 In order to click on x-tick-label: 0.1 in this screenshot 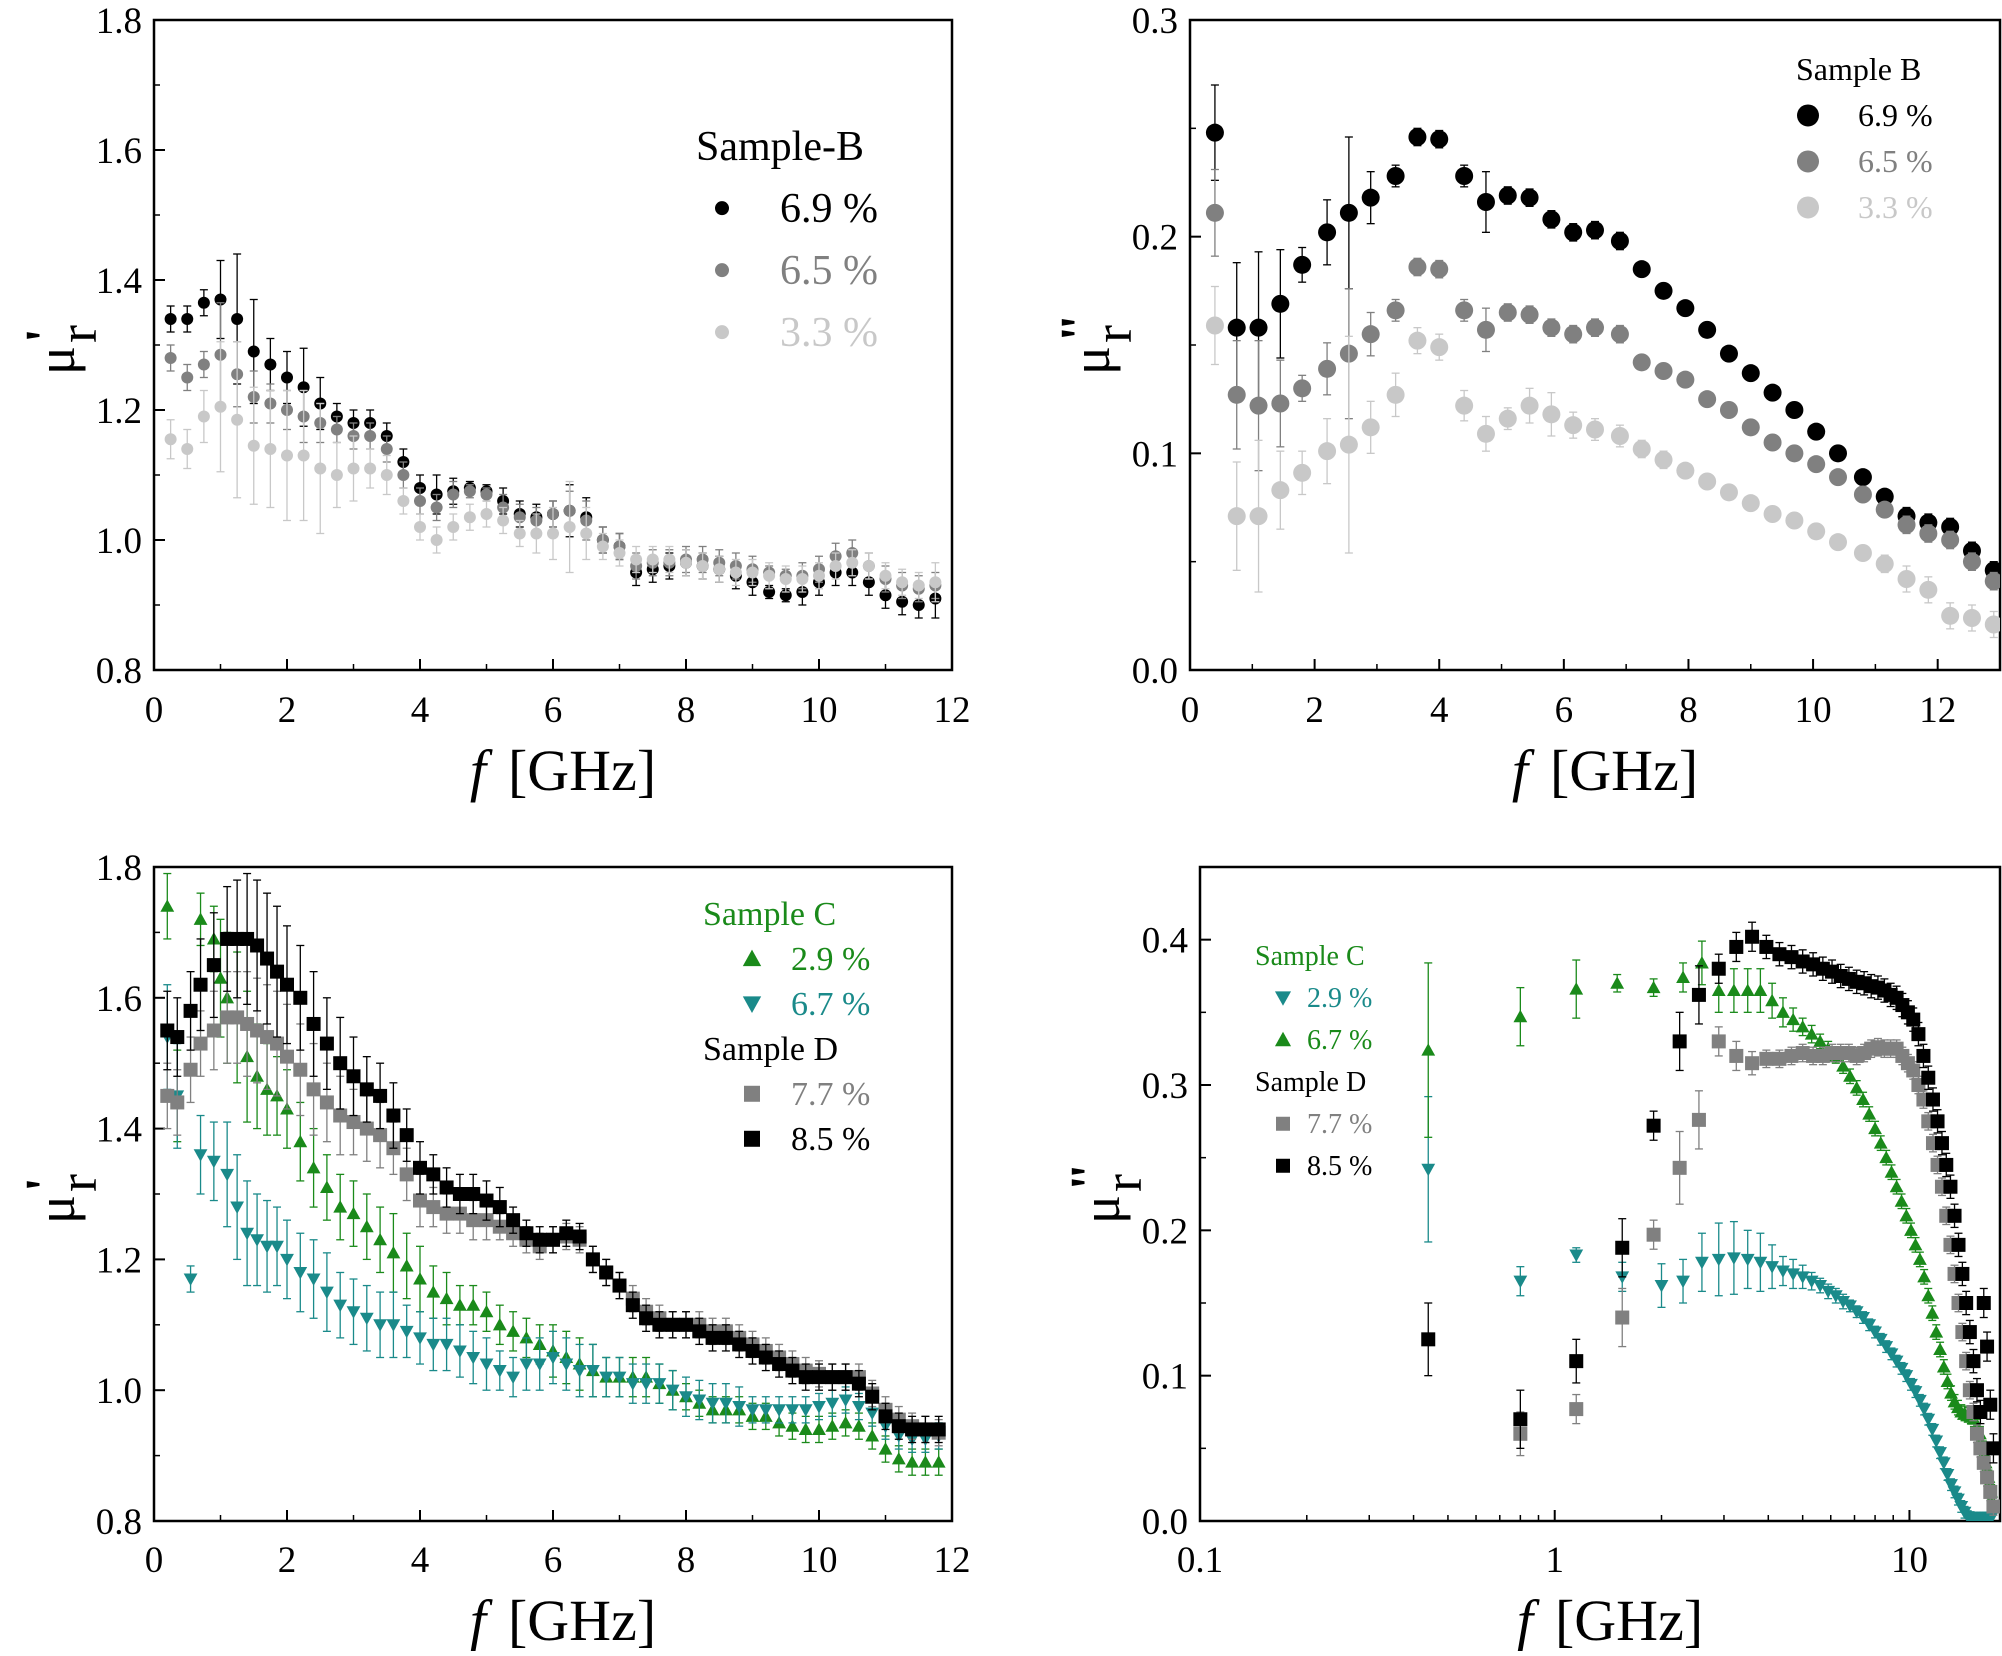, I will do `click(1200, 1560)`.